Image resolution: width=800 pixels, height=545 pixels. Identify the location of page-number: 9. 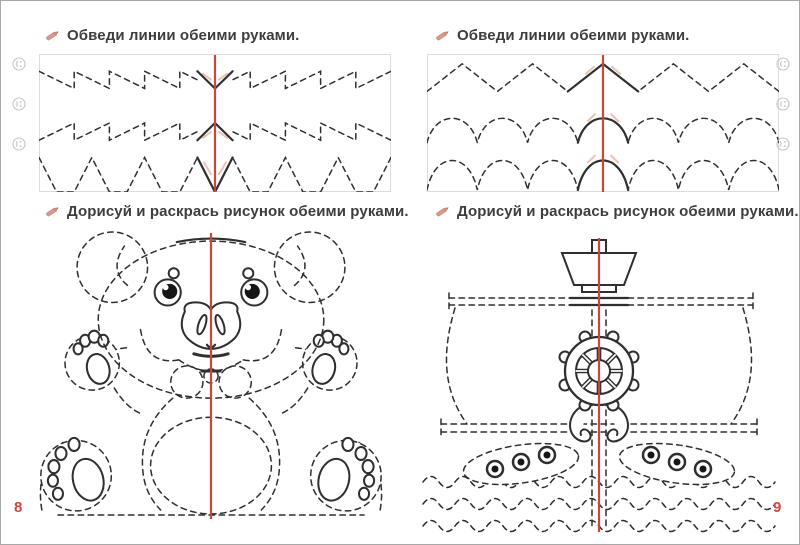
(777, 507).